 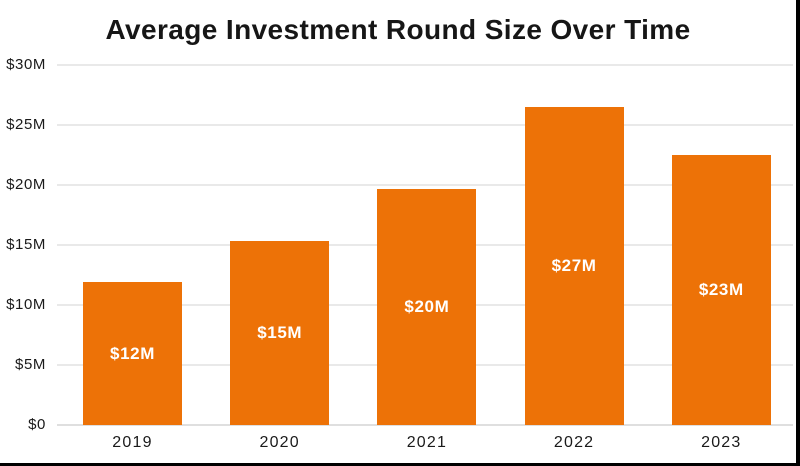 What do you see at coordinates (427, 442) in the screenshot?
I see `x-axis-tick-label: 2021` at bounding box center [427, 442].